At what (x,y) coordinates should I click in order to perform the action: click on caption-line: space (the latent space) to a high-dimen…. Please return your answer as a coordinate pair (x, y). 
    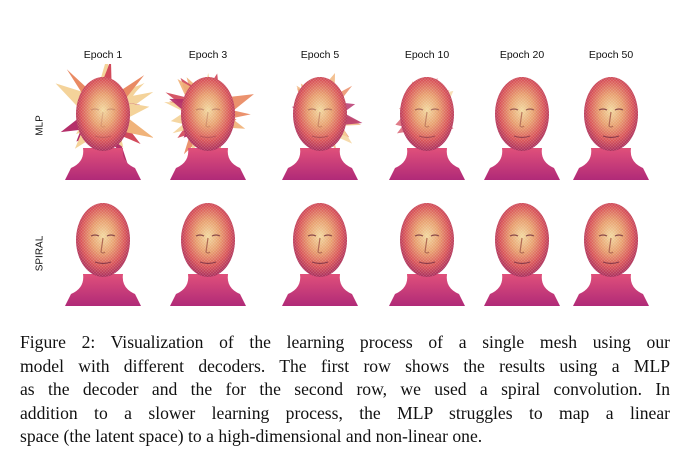
    Looking at the image, I should click on (251, 436).